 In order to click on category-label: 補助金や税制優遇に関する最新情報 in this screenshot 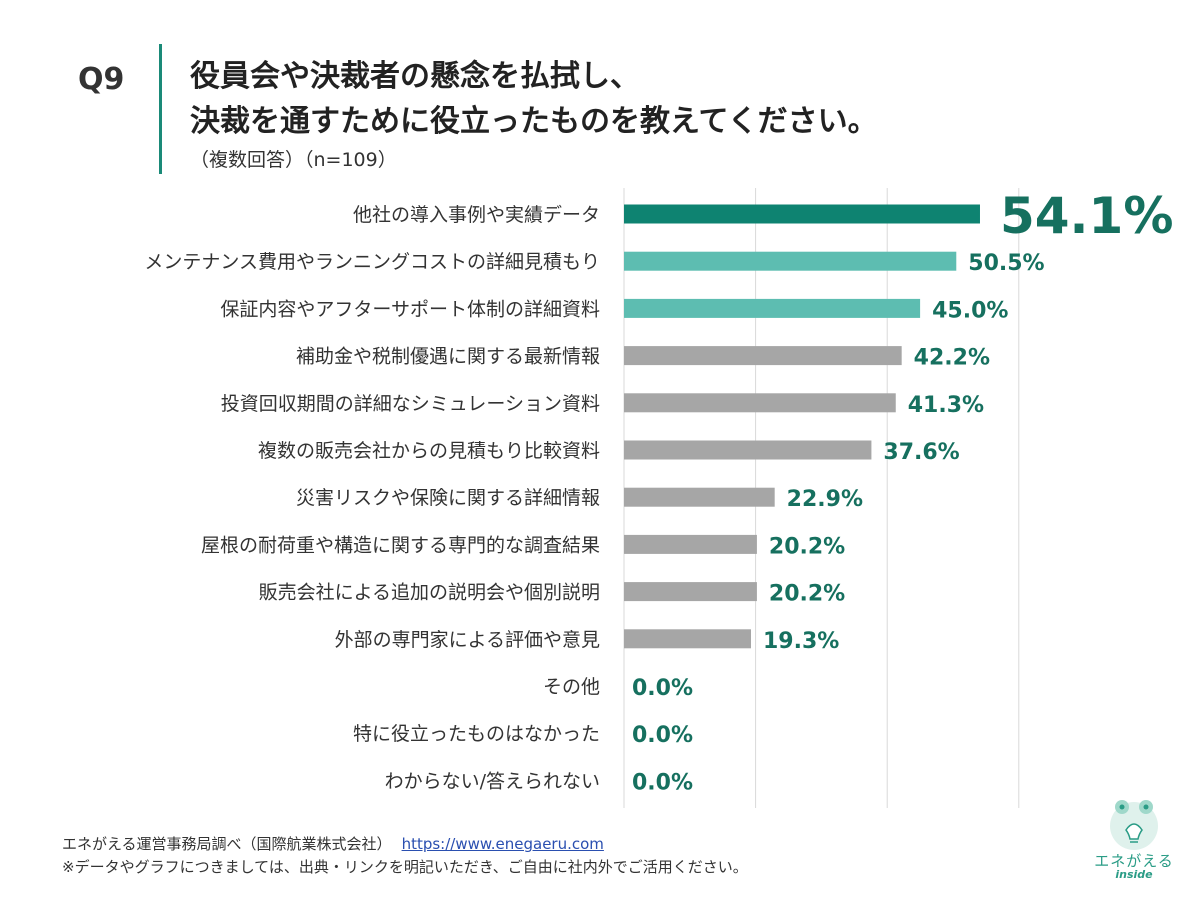, I will do `click(448, 357)`.